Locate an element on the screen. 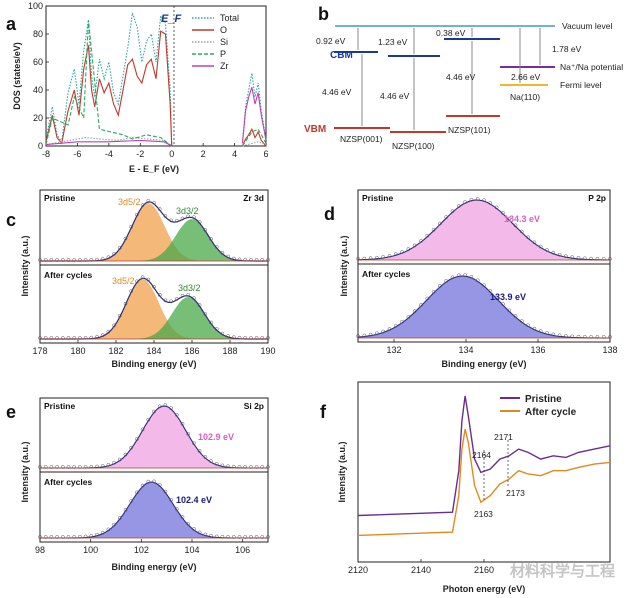  zr3d-xtick-label: 190 is located at coordinates (267, 351).